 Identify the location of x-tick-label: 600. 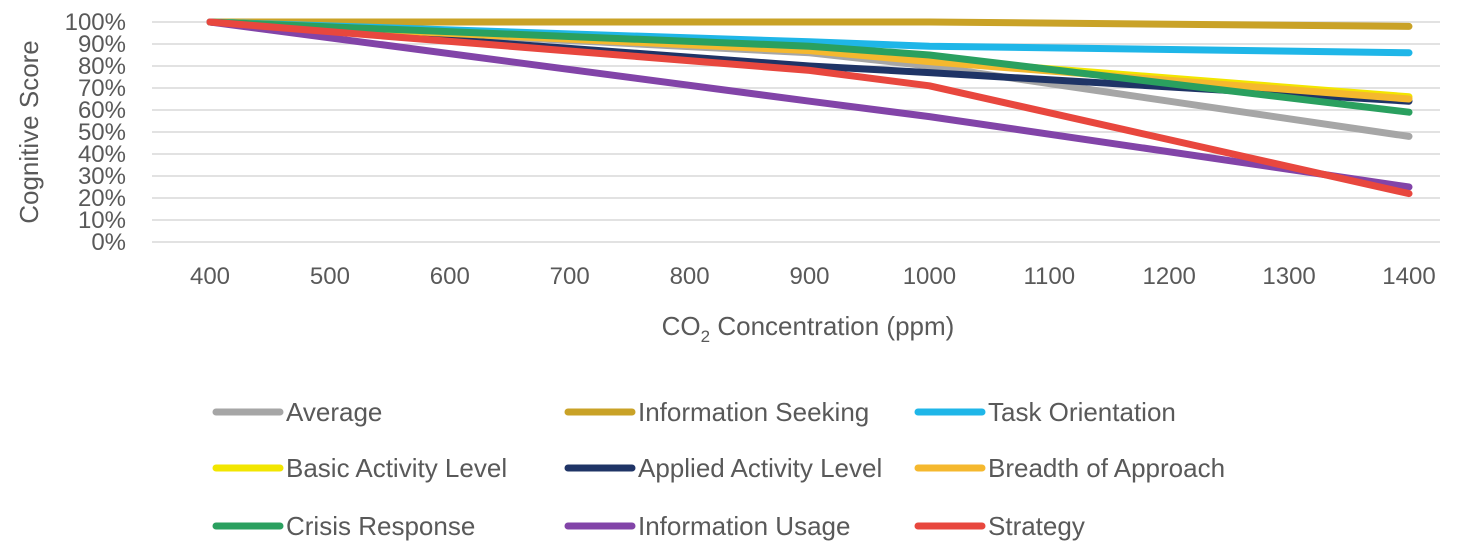
(450, 276).